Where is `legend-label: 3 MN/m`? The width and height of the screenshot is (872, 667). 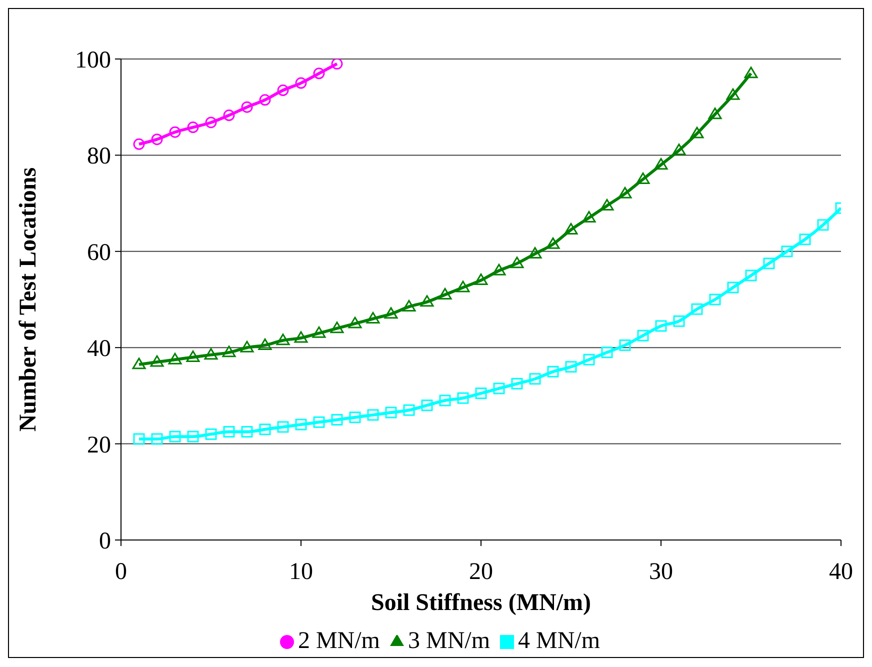
legend-label: 3 MN/m is located at coordinates (449, 641).